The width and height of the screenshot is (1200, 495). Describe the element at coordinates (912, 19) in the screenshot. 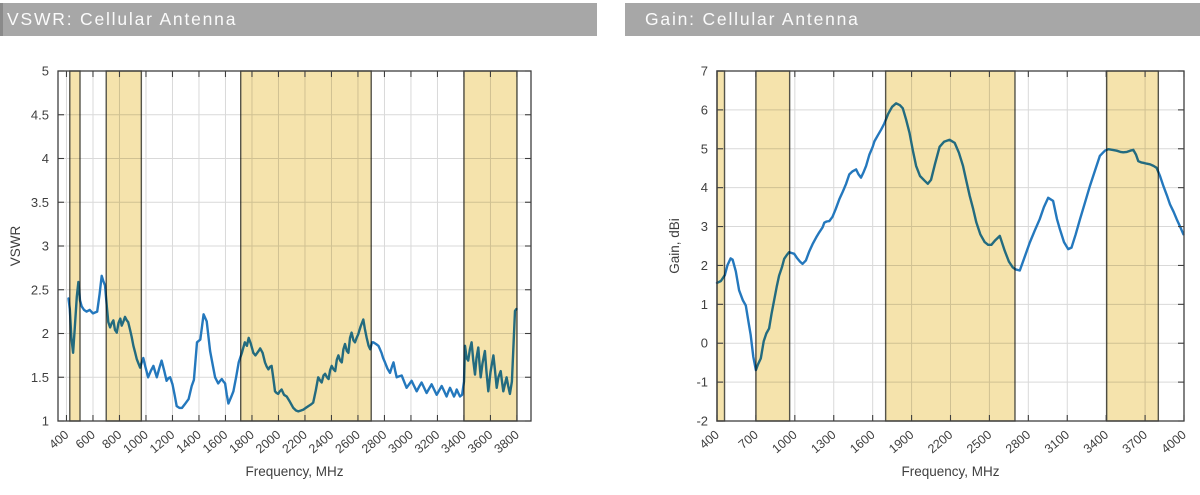

I see `gain-title-bar: Gain: Cellular Antenna` at that location.